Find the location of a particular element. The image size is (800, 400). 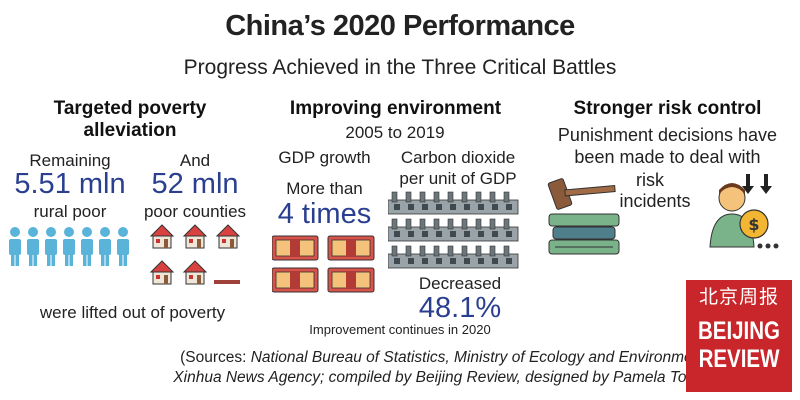

co2-label-line2: per unit of GDP is located at coordinates (458, 178).